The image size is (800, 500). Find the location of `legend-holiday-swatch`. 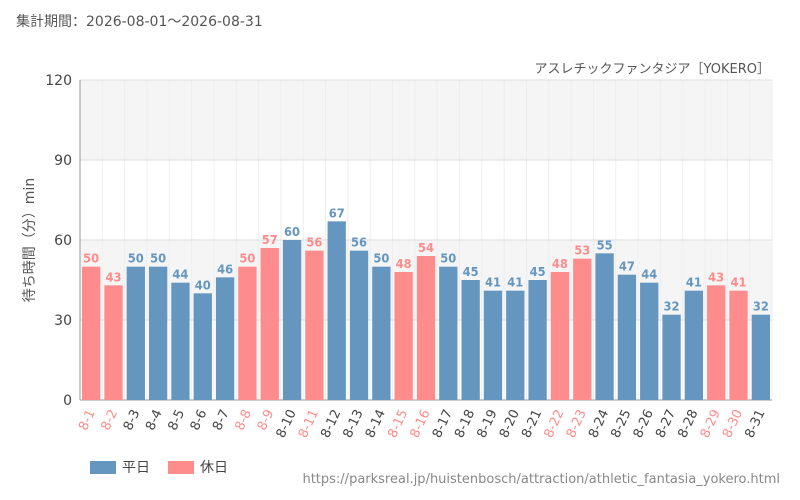

legend-holiday-swatch is located at coordinates (181, 467).